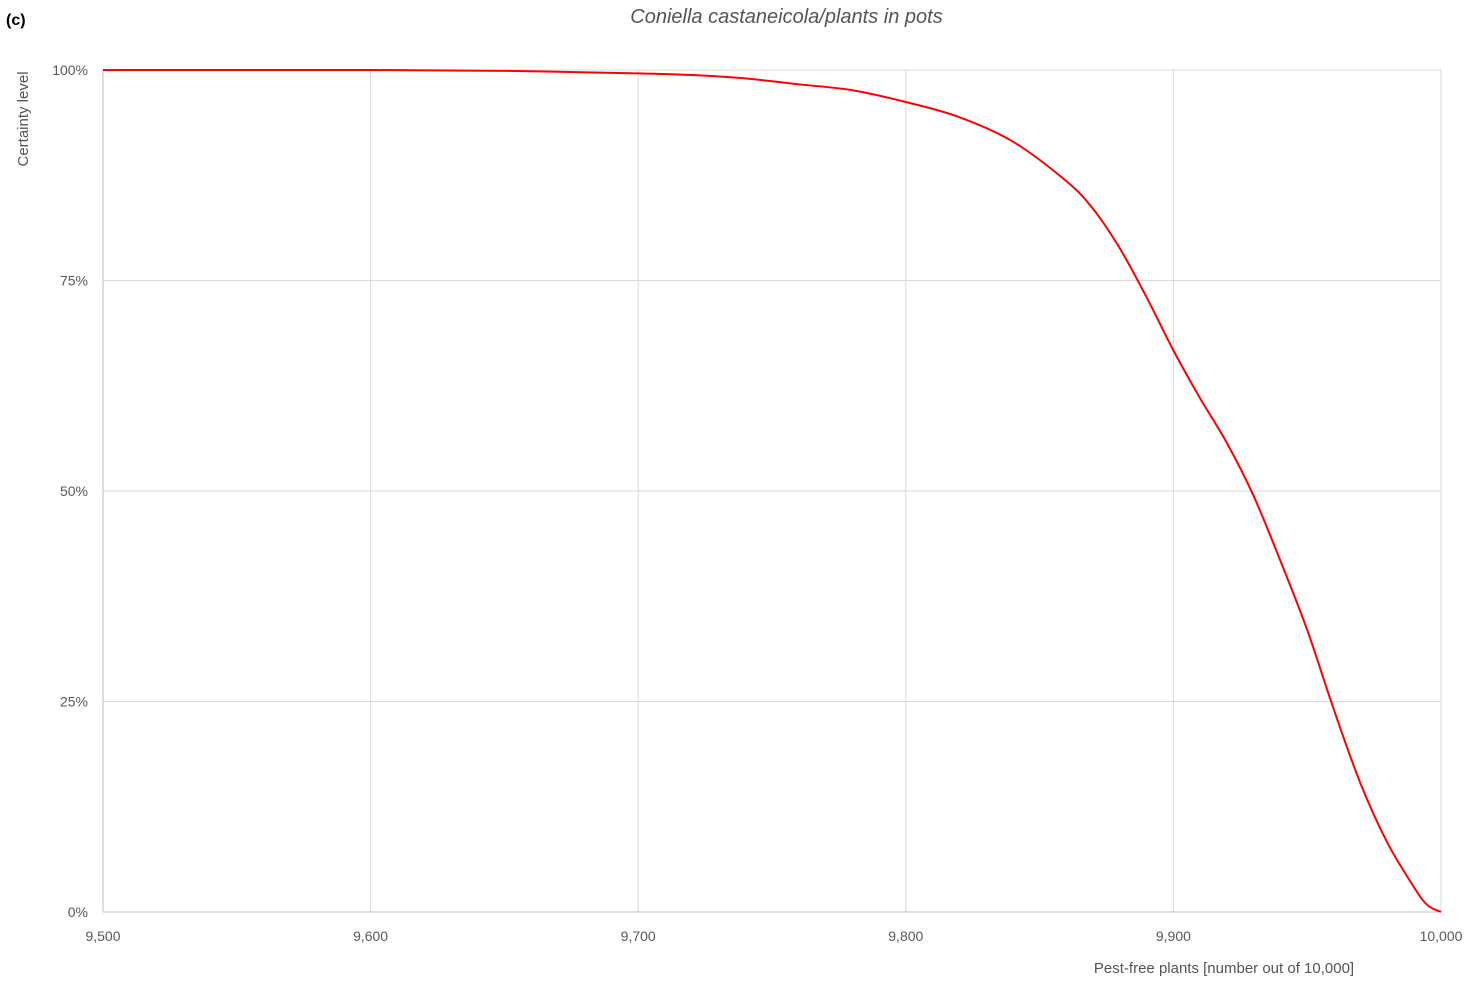 The width and height of the screenshot is (1469, 987). I want to click on y-tick-labels: 0% 25% 50% 75% 100%, so click(70, 491).